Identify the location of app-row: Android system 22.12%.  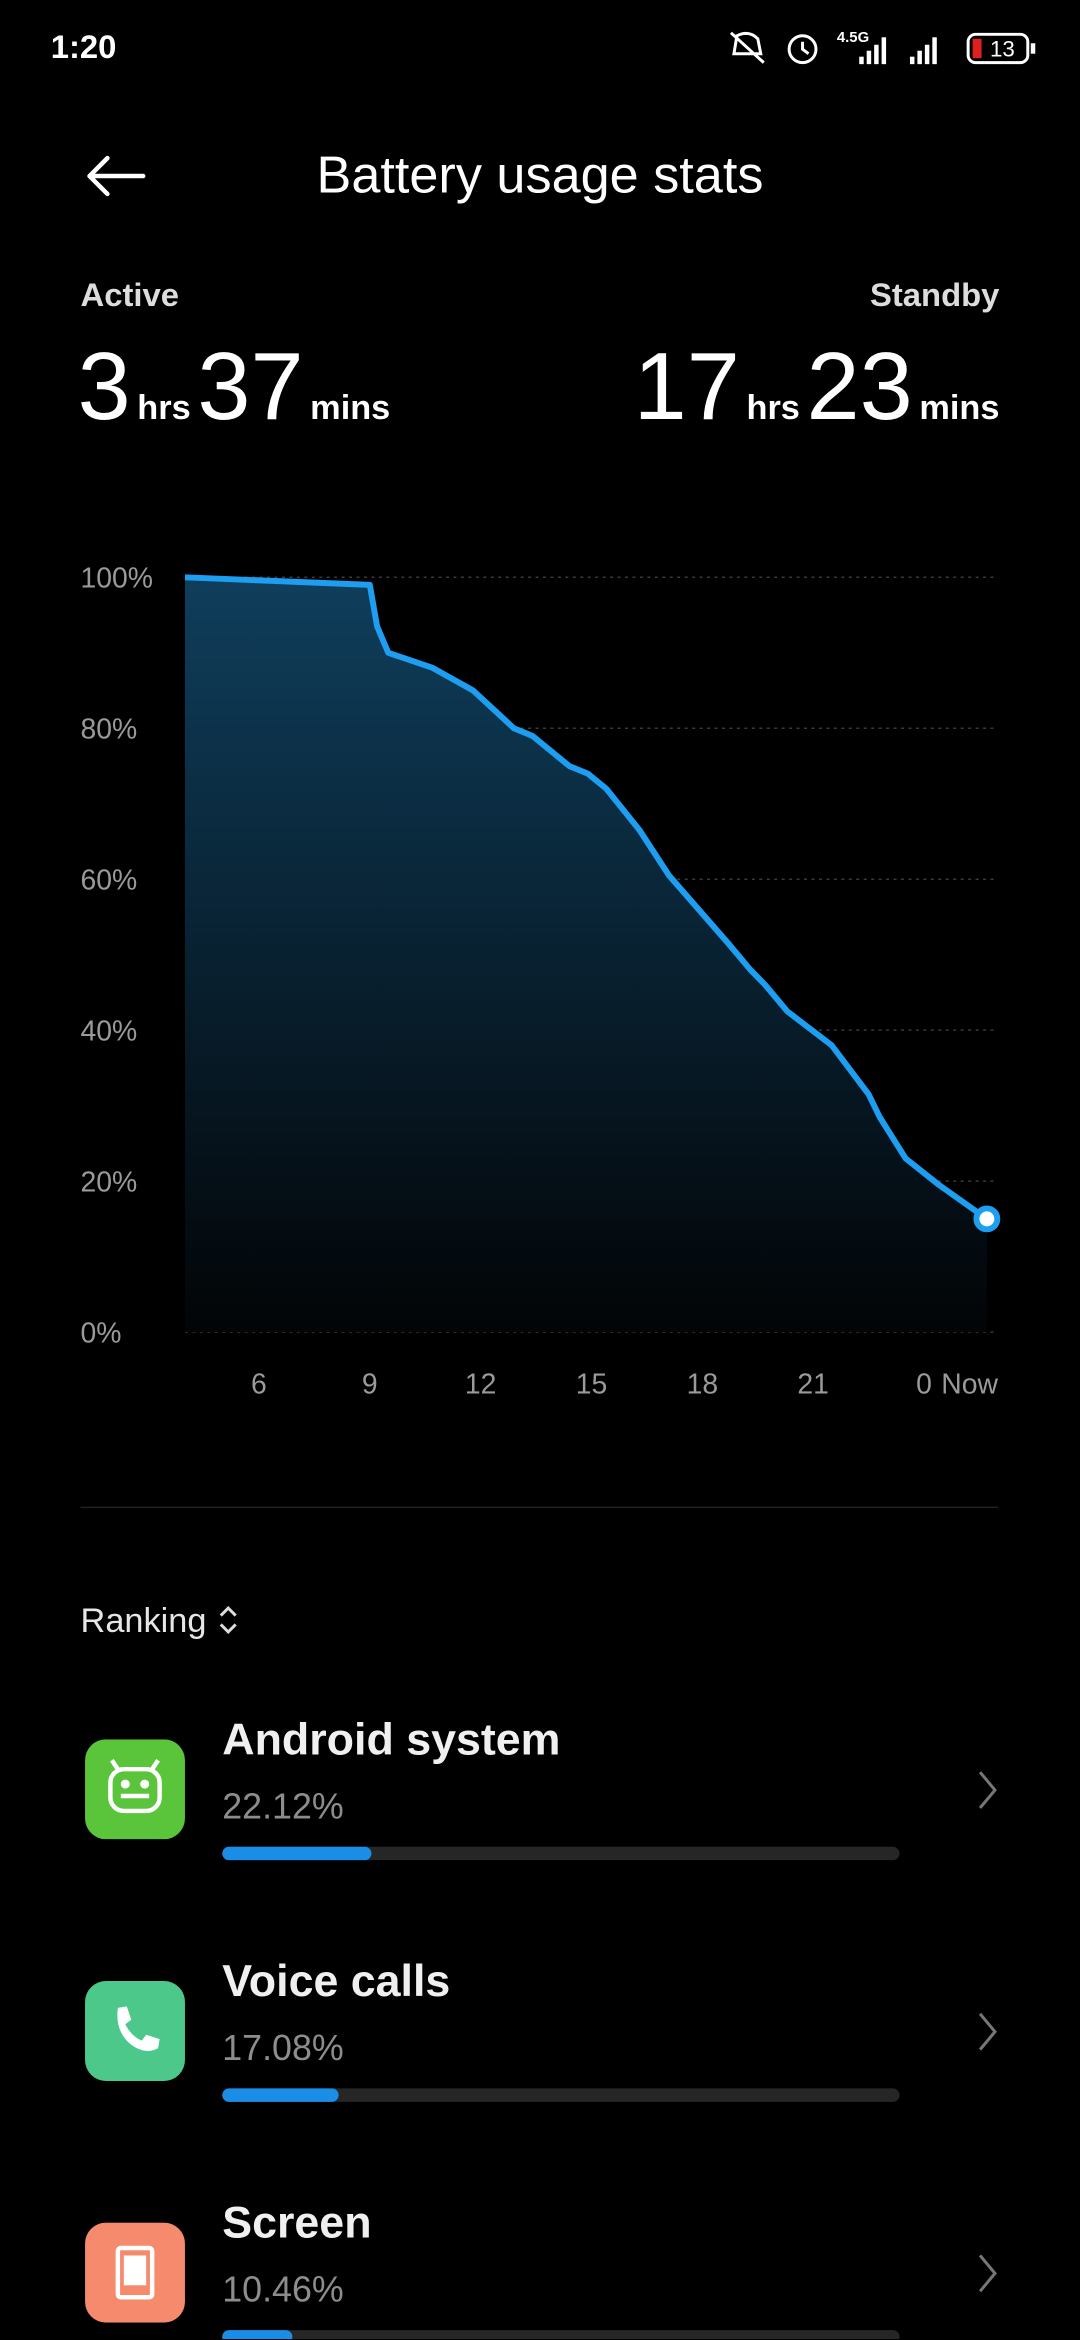
(540, 1798).